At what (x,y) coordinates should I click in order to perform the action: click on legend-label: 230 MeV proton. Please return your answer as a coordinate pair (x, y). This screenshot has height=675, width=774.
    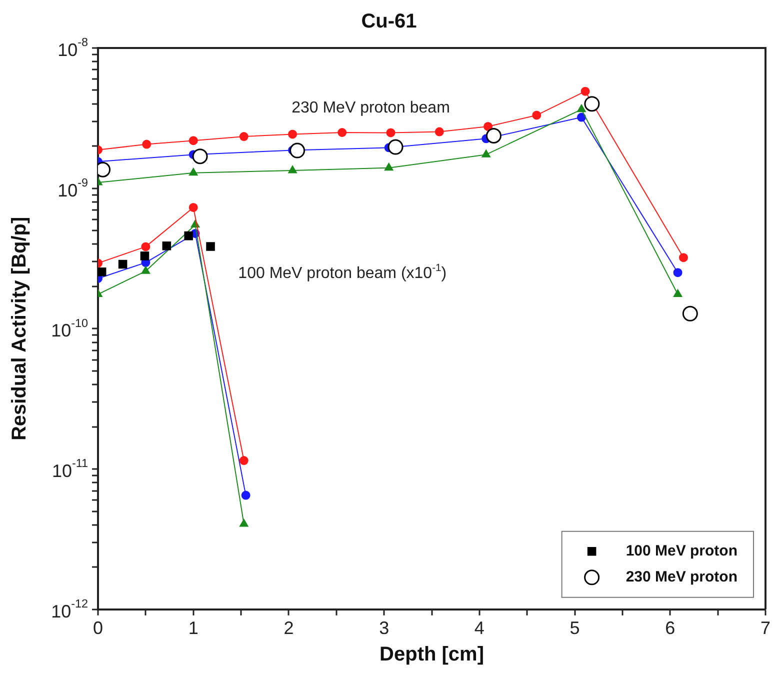
    Looking at the image, I should click on (682, 577).